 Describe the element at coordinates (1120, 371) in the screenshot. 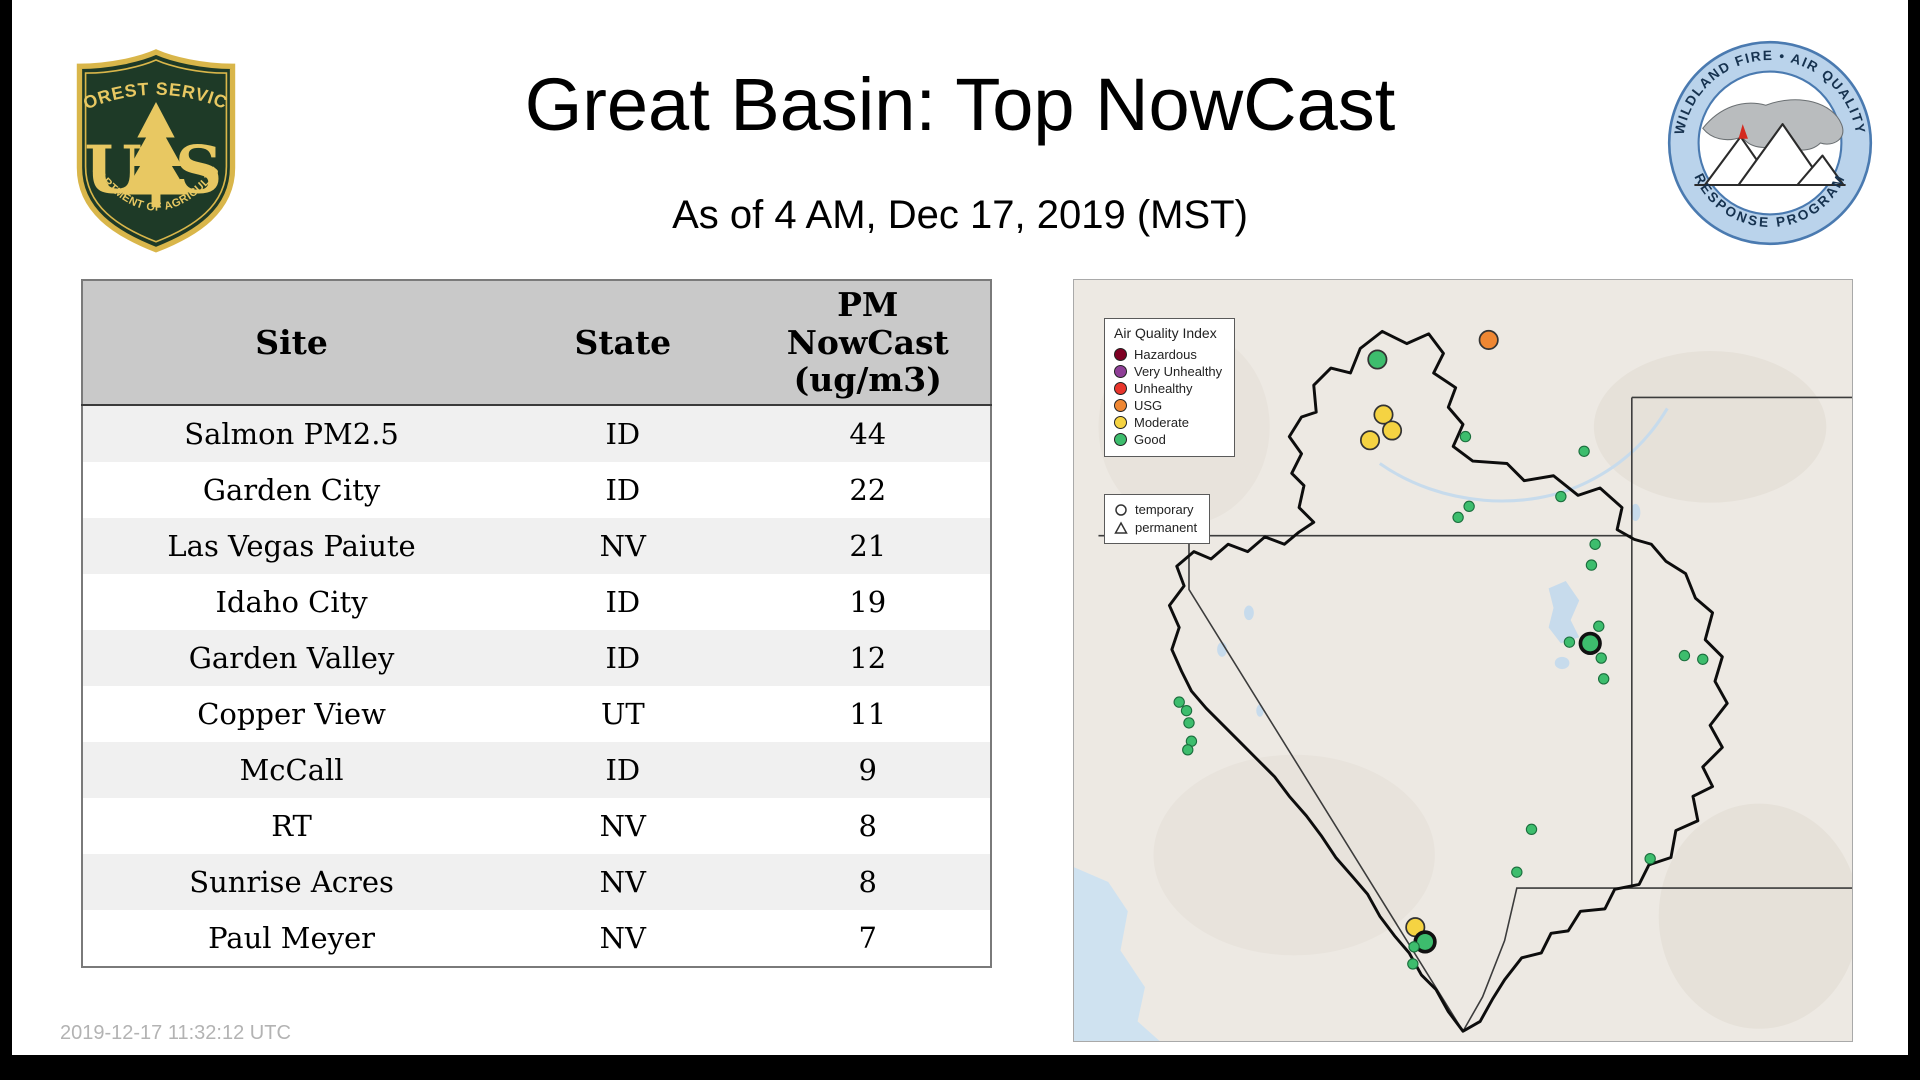

I see `very-unhealthy-swatch-icon` at that location.